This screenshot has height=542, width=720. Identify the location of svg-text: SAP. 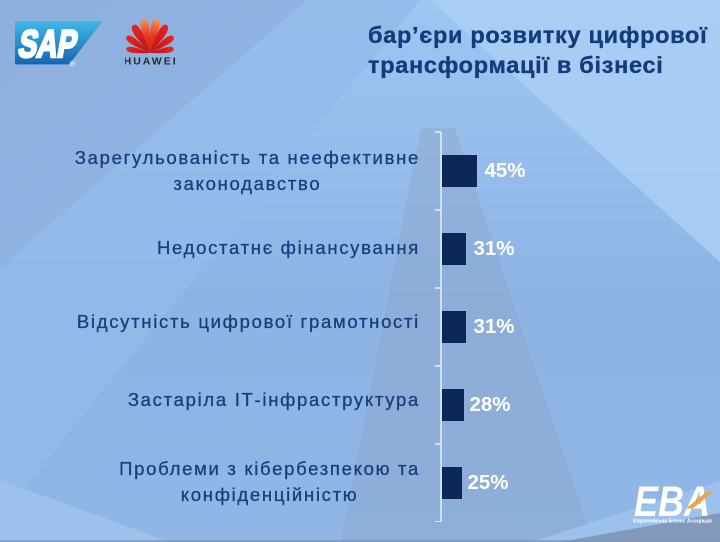
(47, 44).